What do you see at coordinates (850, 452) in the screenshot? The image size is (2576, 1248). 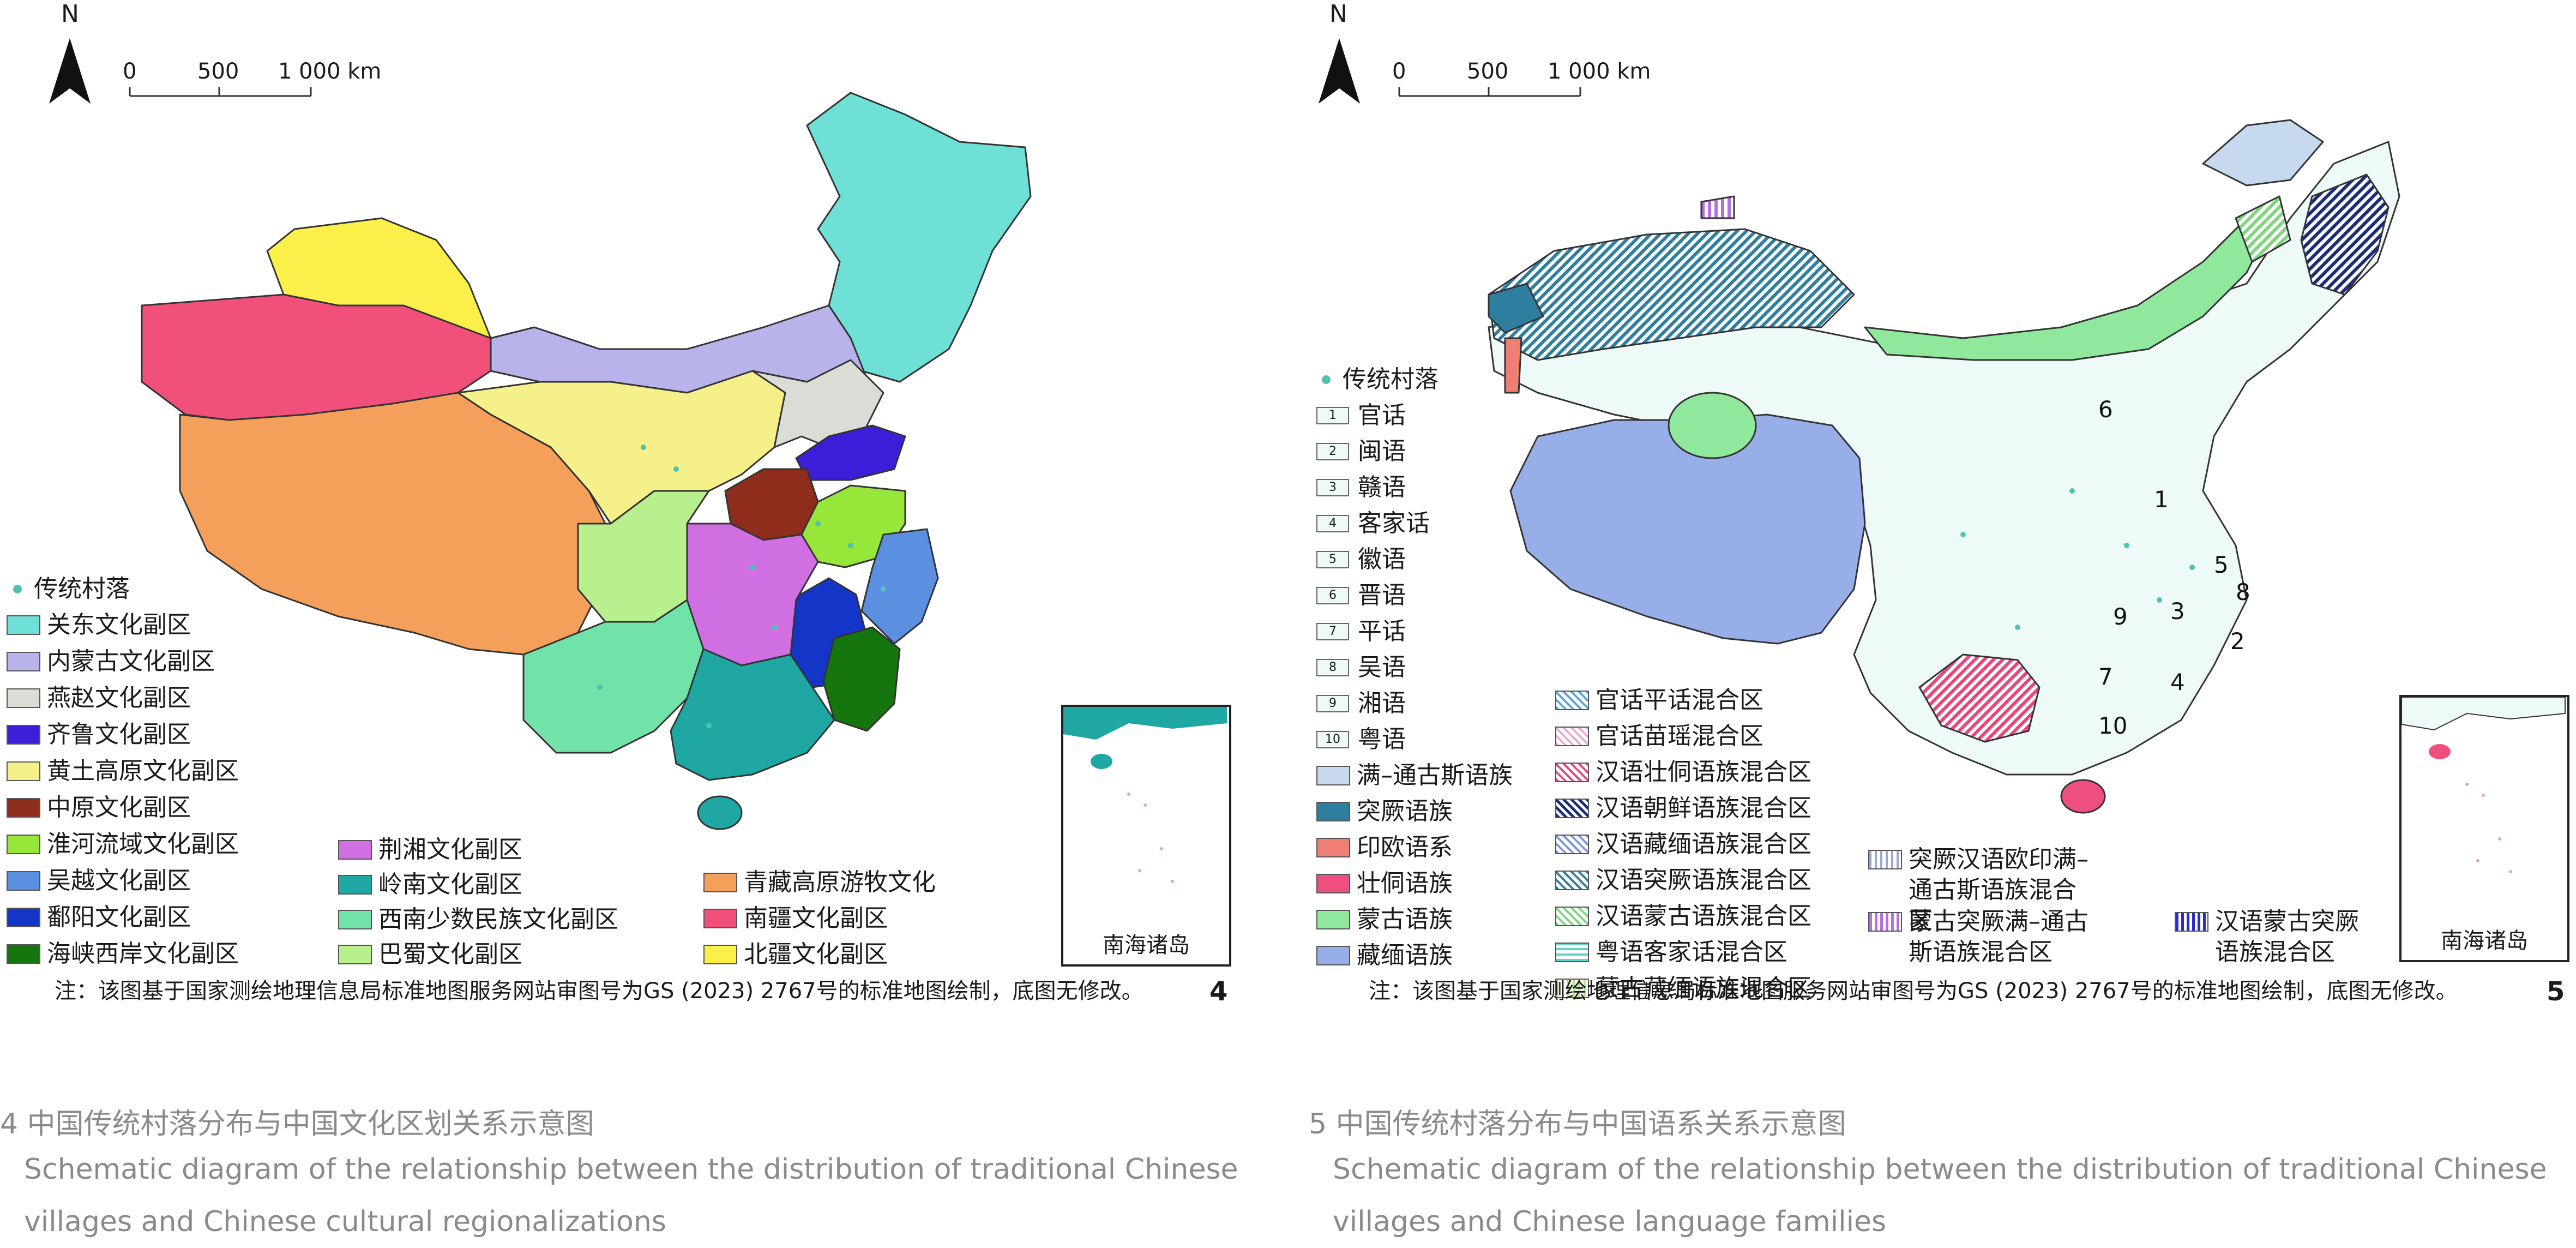 I see `region-qilu` at bounding box center [850, 452].